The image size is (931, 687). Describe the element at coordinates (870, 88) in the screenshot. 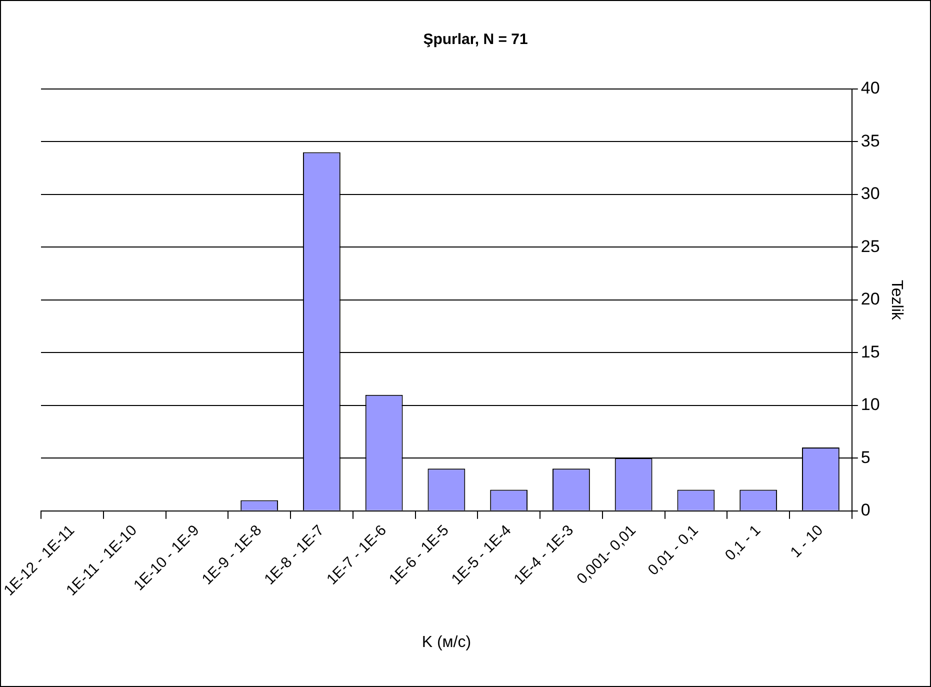

I see `y-tick-label: 40` at that location.